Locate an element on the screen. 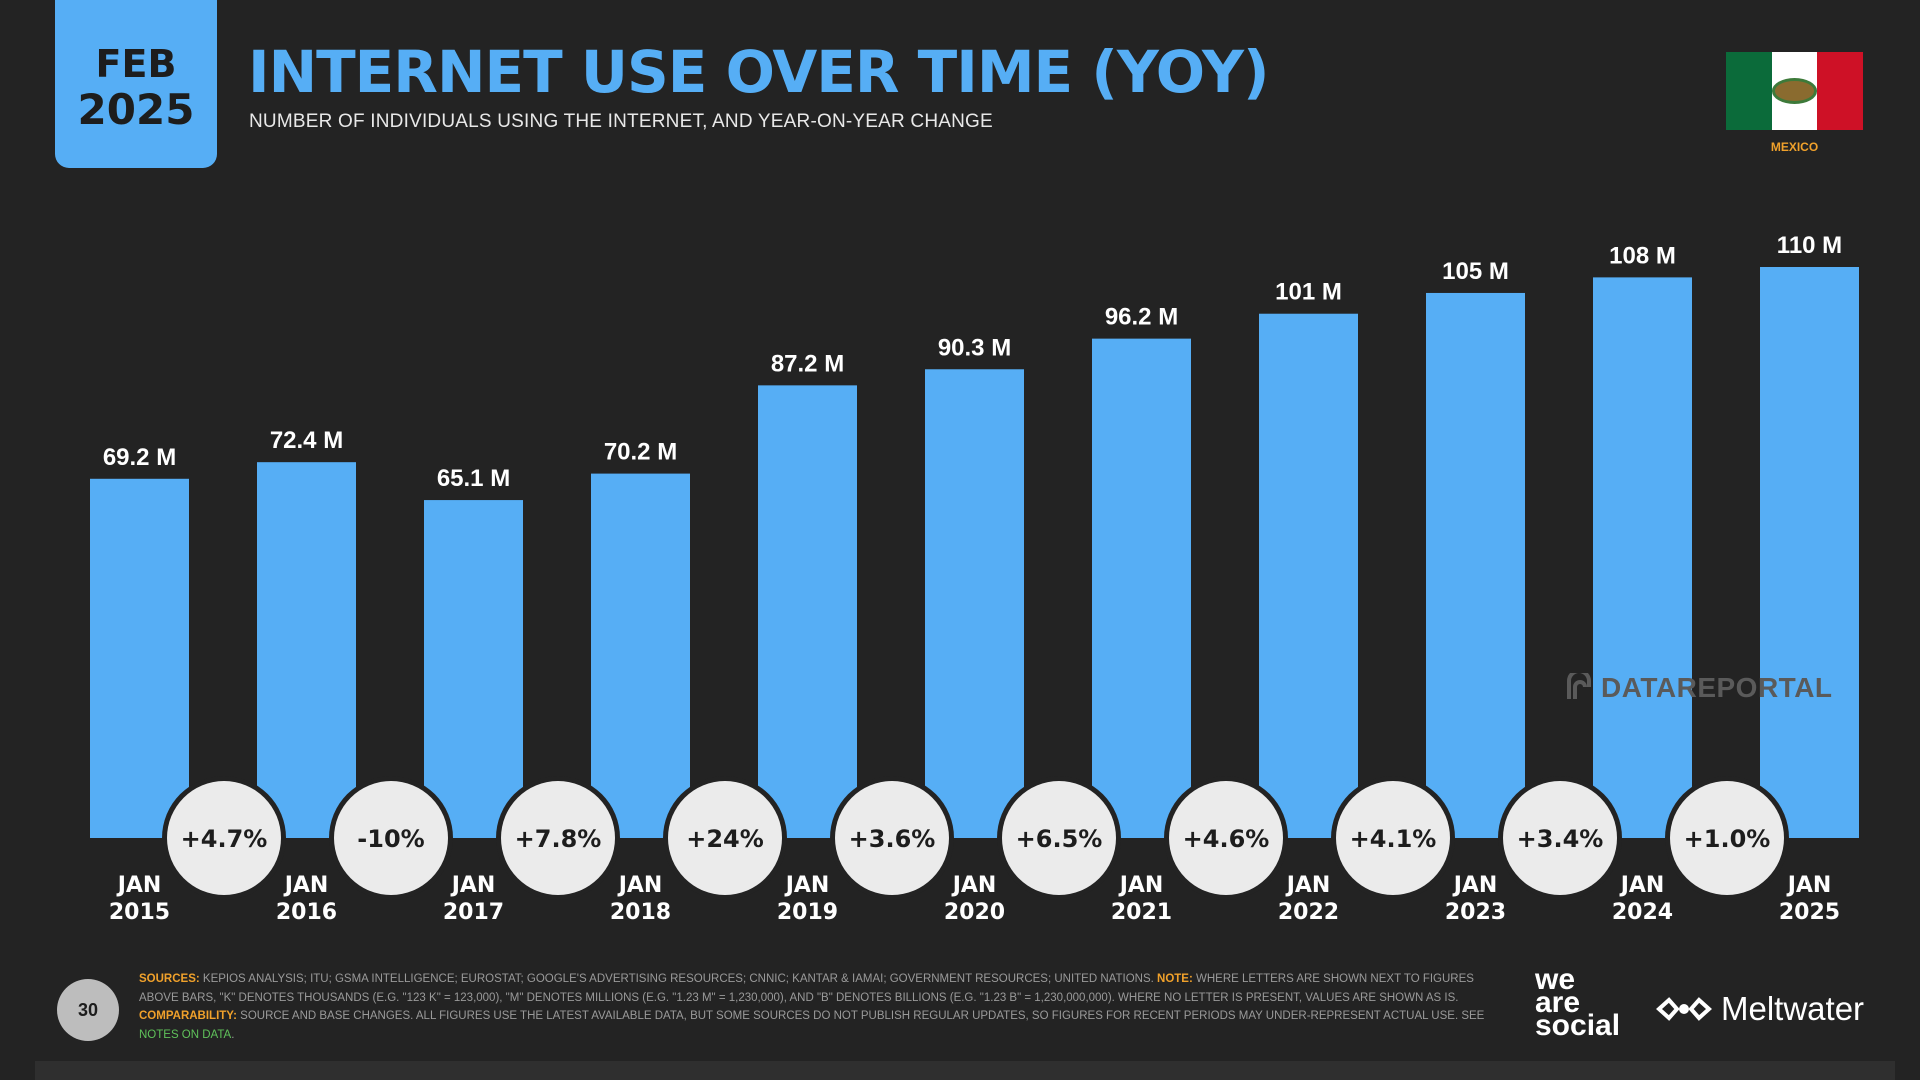 The height and width of the screenshot is (1080, 1920). we-are-social-logo: we are social is located at coordinates (1578, 1002).